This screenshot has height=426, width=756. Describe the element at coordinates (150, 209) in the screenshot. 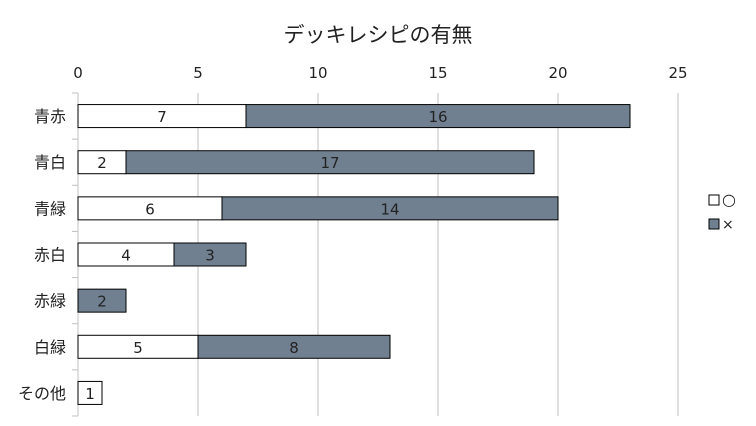

I see `data-label: 6` at that location.